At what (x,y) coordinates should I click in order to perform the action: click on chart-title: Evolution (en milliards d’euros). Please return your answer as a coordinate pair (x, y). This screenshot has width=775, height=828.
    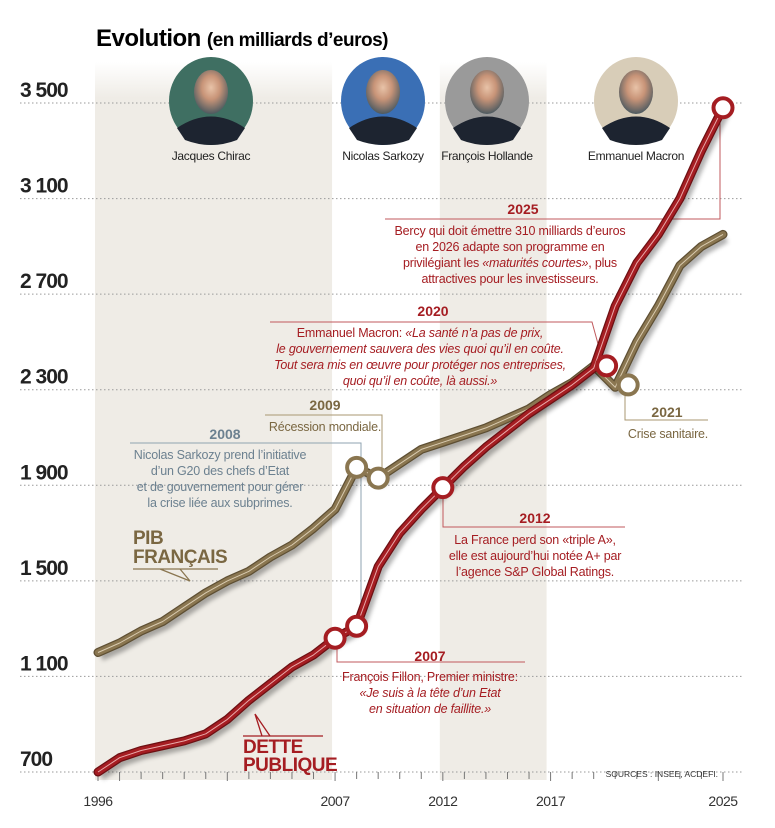
    Looking at the image, I should click on (242, 38).